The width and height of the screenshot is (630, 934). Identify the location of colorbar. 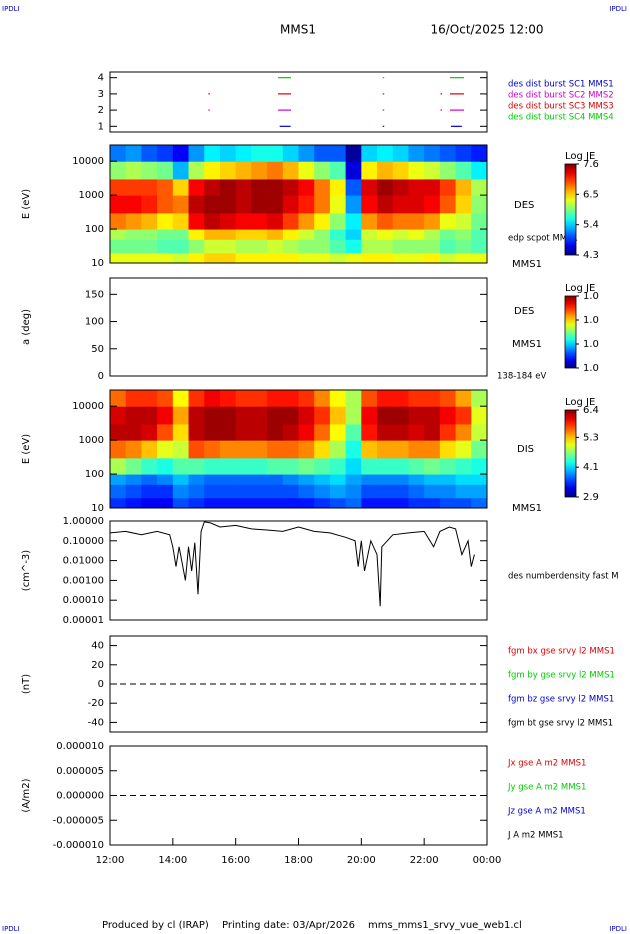
(570, 453).